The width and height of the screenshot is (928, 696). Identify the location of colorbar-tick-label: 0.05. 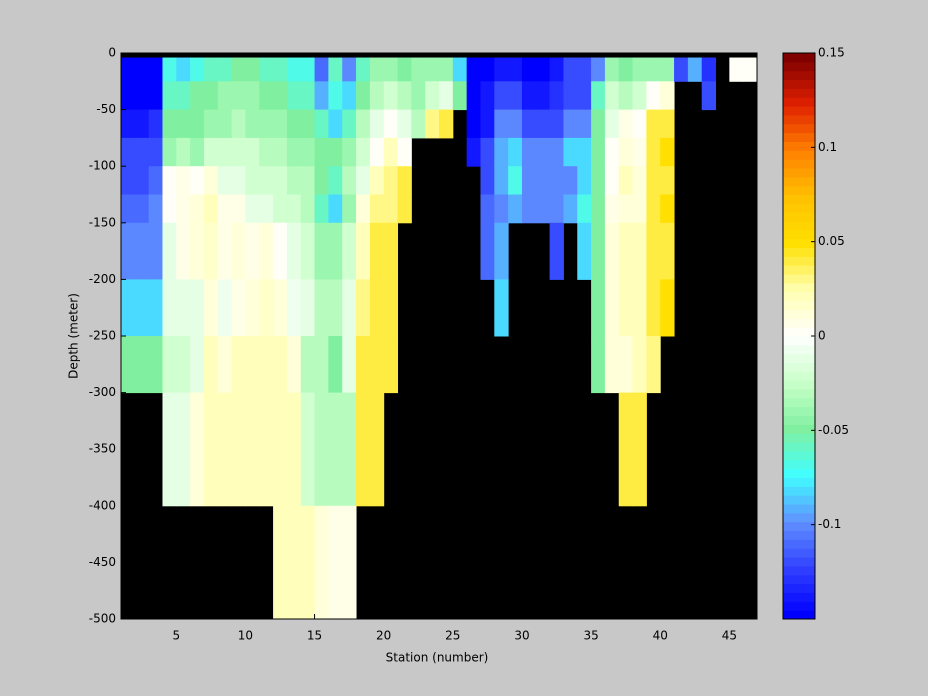
(831, 241).